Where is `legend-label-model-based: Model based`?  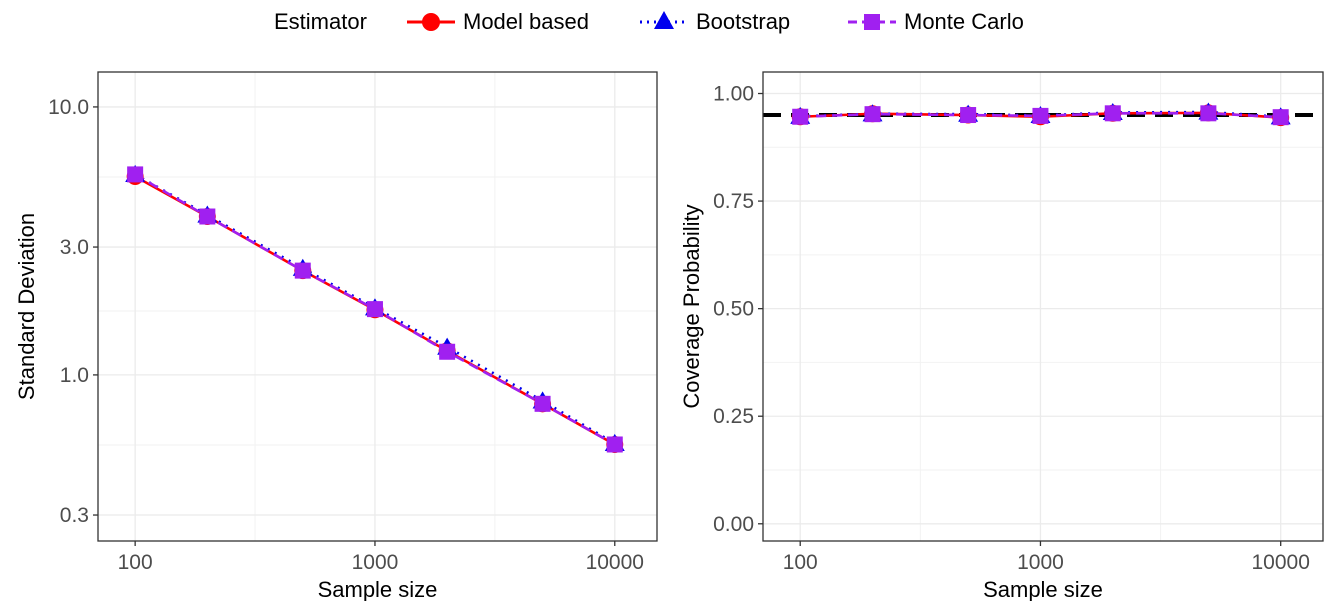
legend-label-model-based: Model based is located at coordinates (526, 21).